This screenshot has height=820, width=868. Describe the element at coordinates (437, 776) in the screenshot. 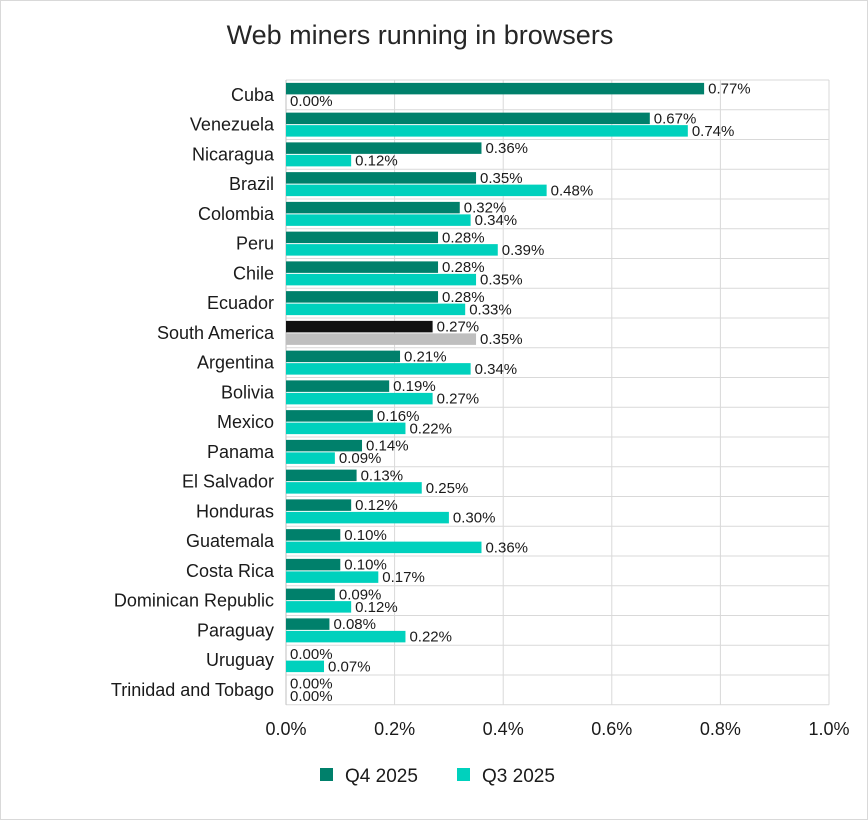

I see `legend: Q4 2025 Q3 2025` at that location.